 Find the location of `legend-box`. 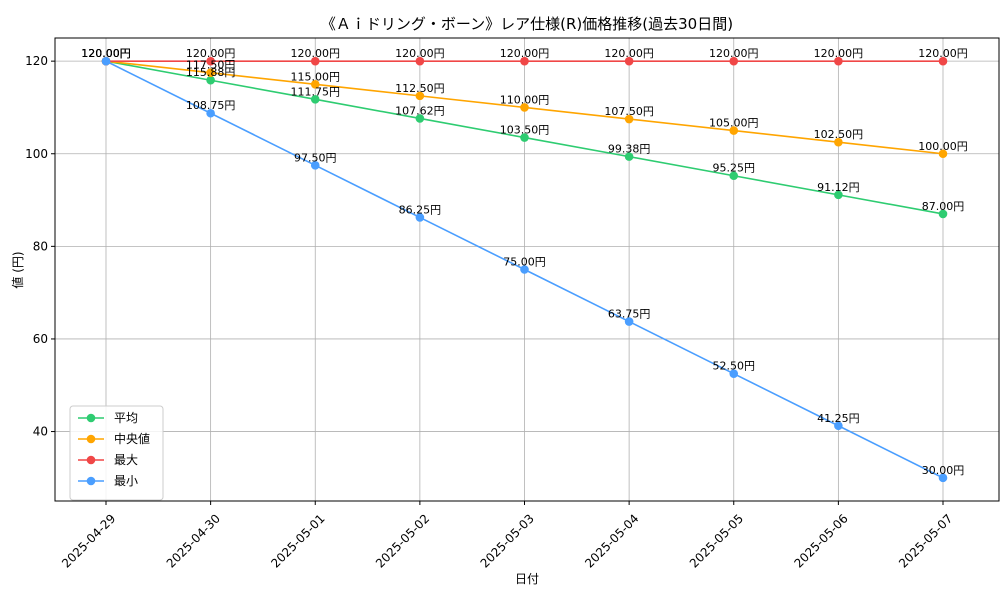

legend-box is located at coordinates (116, 453).